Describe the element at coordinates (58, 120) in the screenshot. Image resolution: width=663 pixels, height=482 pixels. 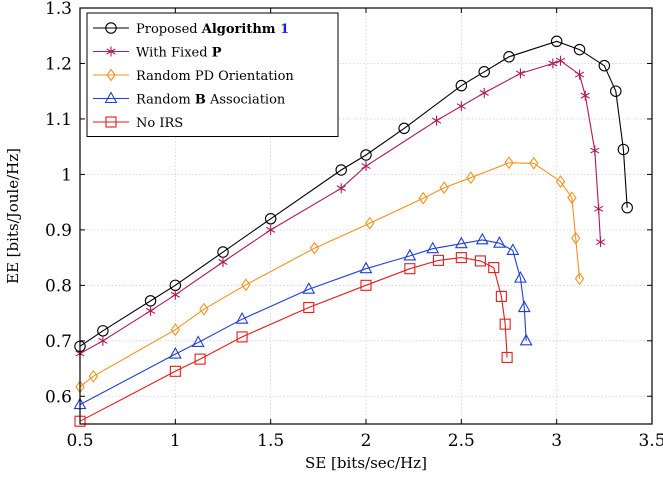
I see `y-tick-label: 1.1` at that location.